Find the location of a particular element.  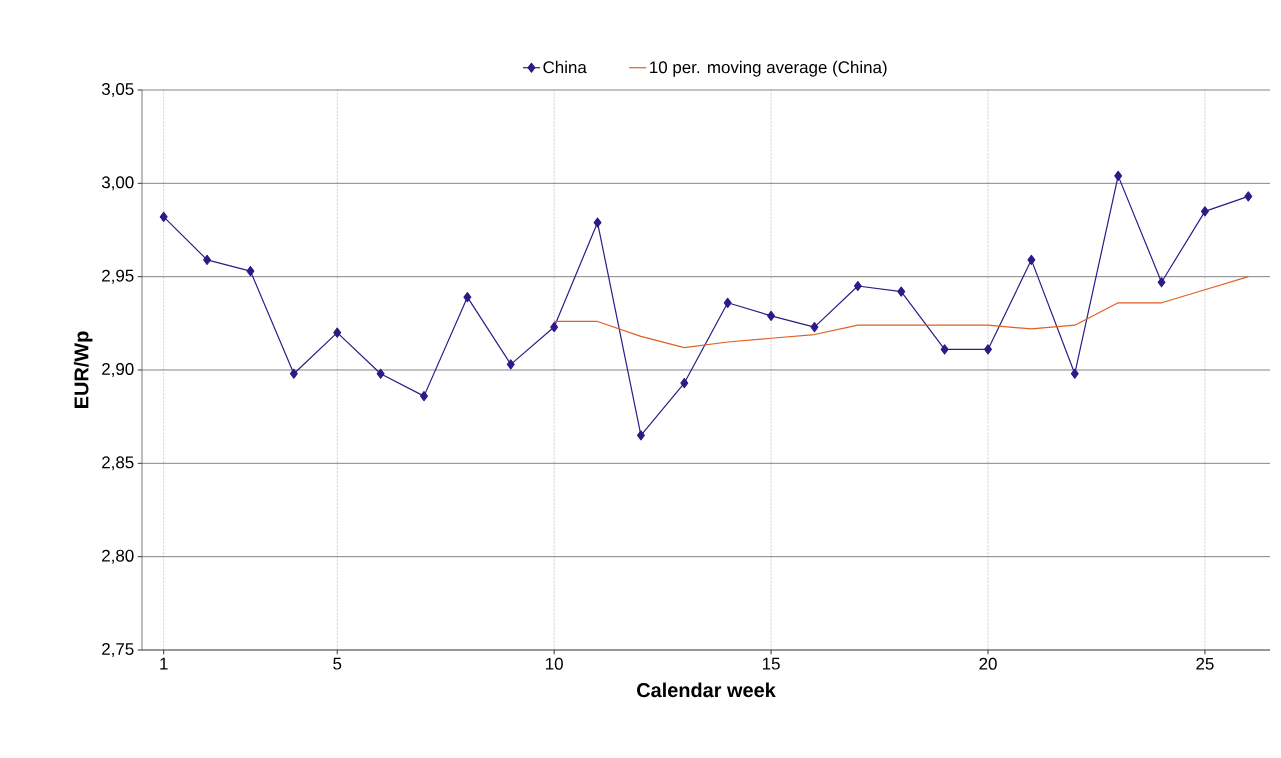

legend-label: China is located at coordinates (565, 67).